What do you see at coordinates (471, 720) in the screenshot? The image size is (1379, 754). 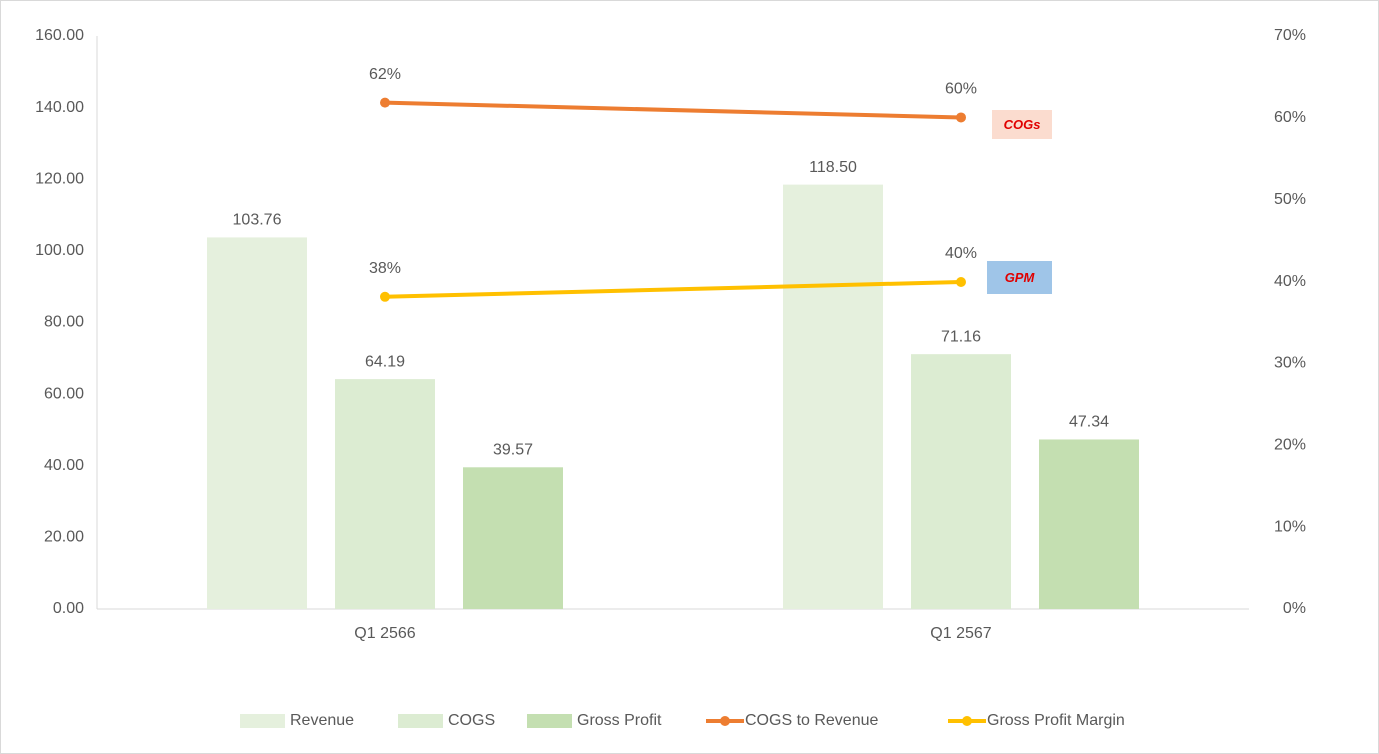 I see `legend-label: COGS` at bounding box center [471, 720].